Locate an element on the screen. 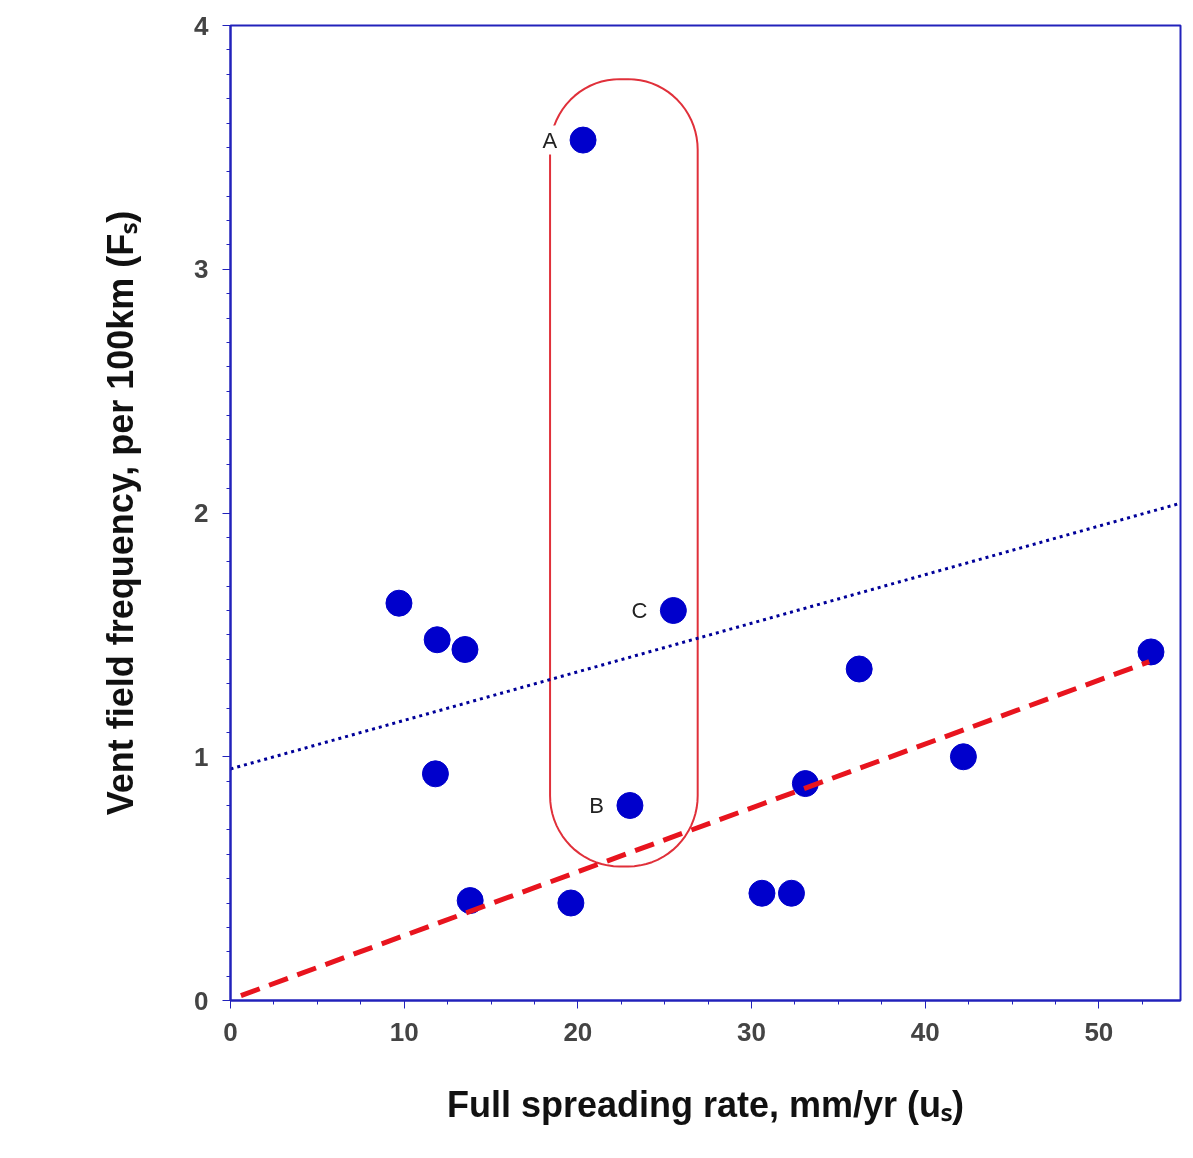 This screenshot has height=1158, width=1193. y-tick-label: 3 is located at coordinates (201, 269).